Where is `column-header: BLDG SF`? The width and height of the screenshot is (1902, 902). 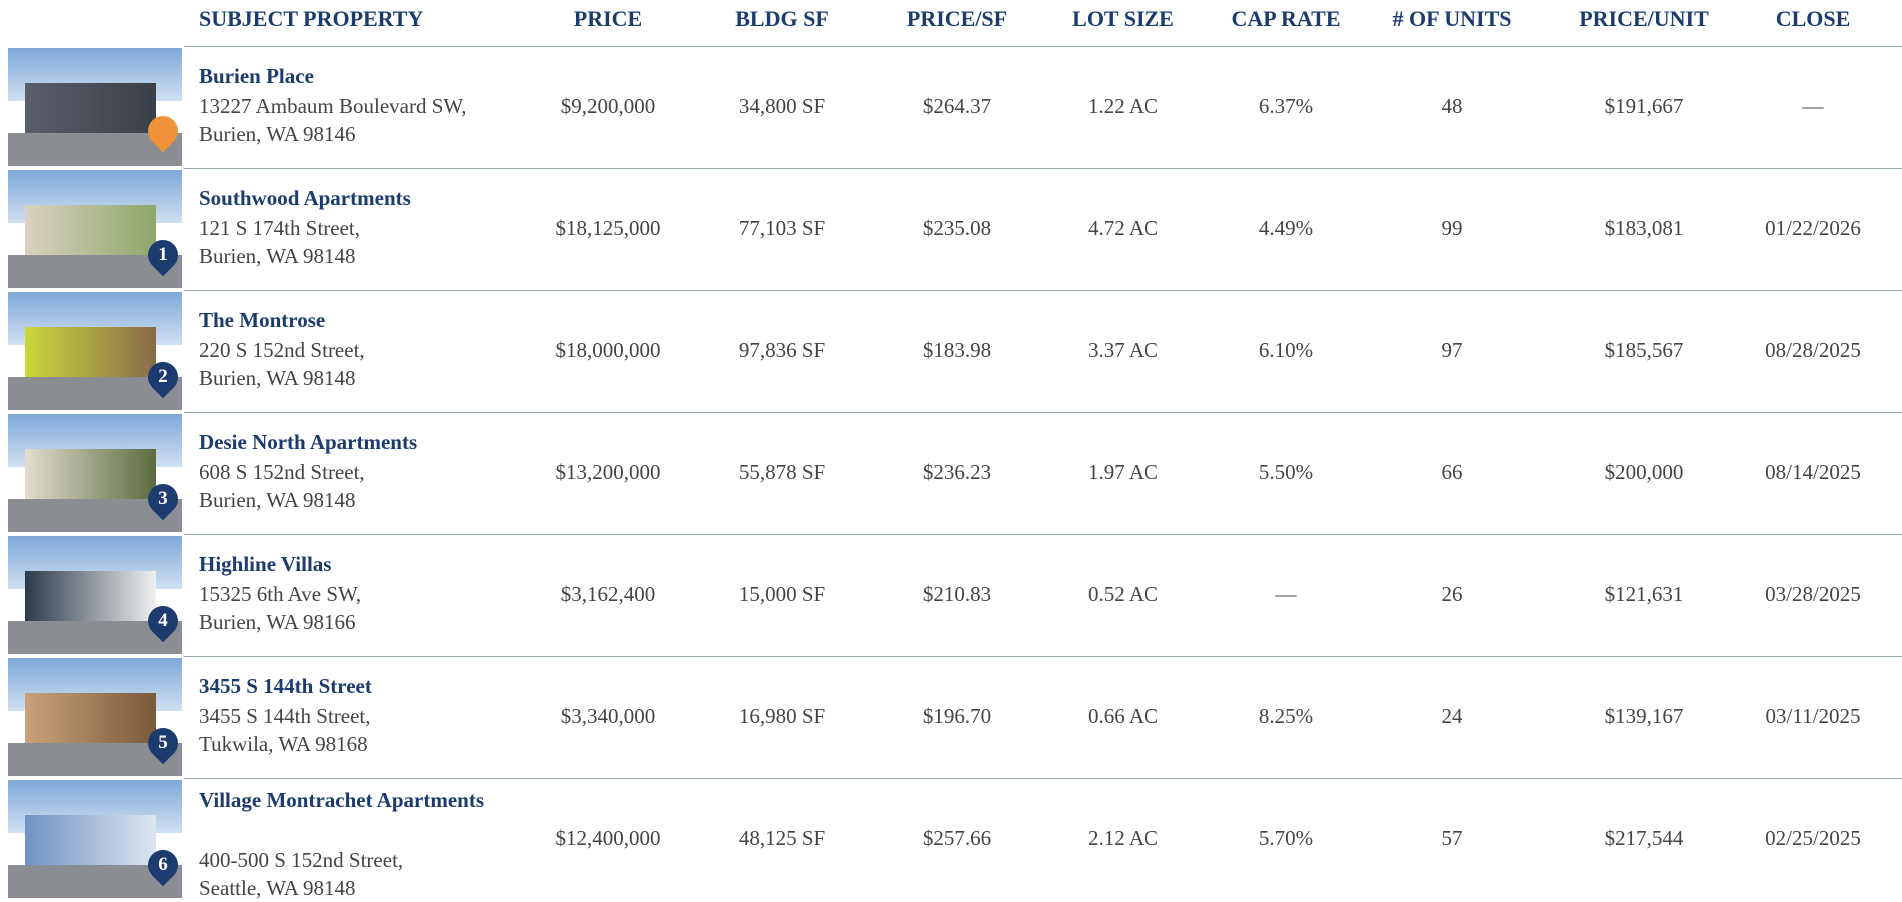
column-header: BLDG SF is located at coordinates (782, 18).